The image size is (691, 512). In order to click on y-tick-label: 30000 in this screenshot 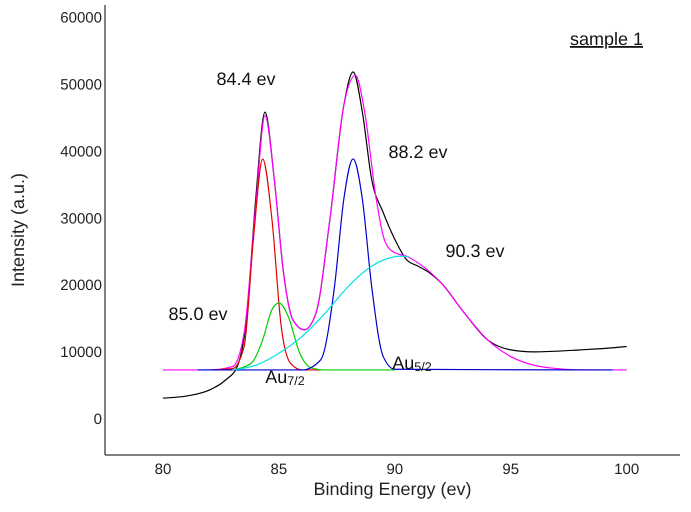, I will do `click(81, 219)`.